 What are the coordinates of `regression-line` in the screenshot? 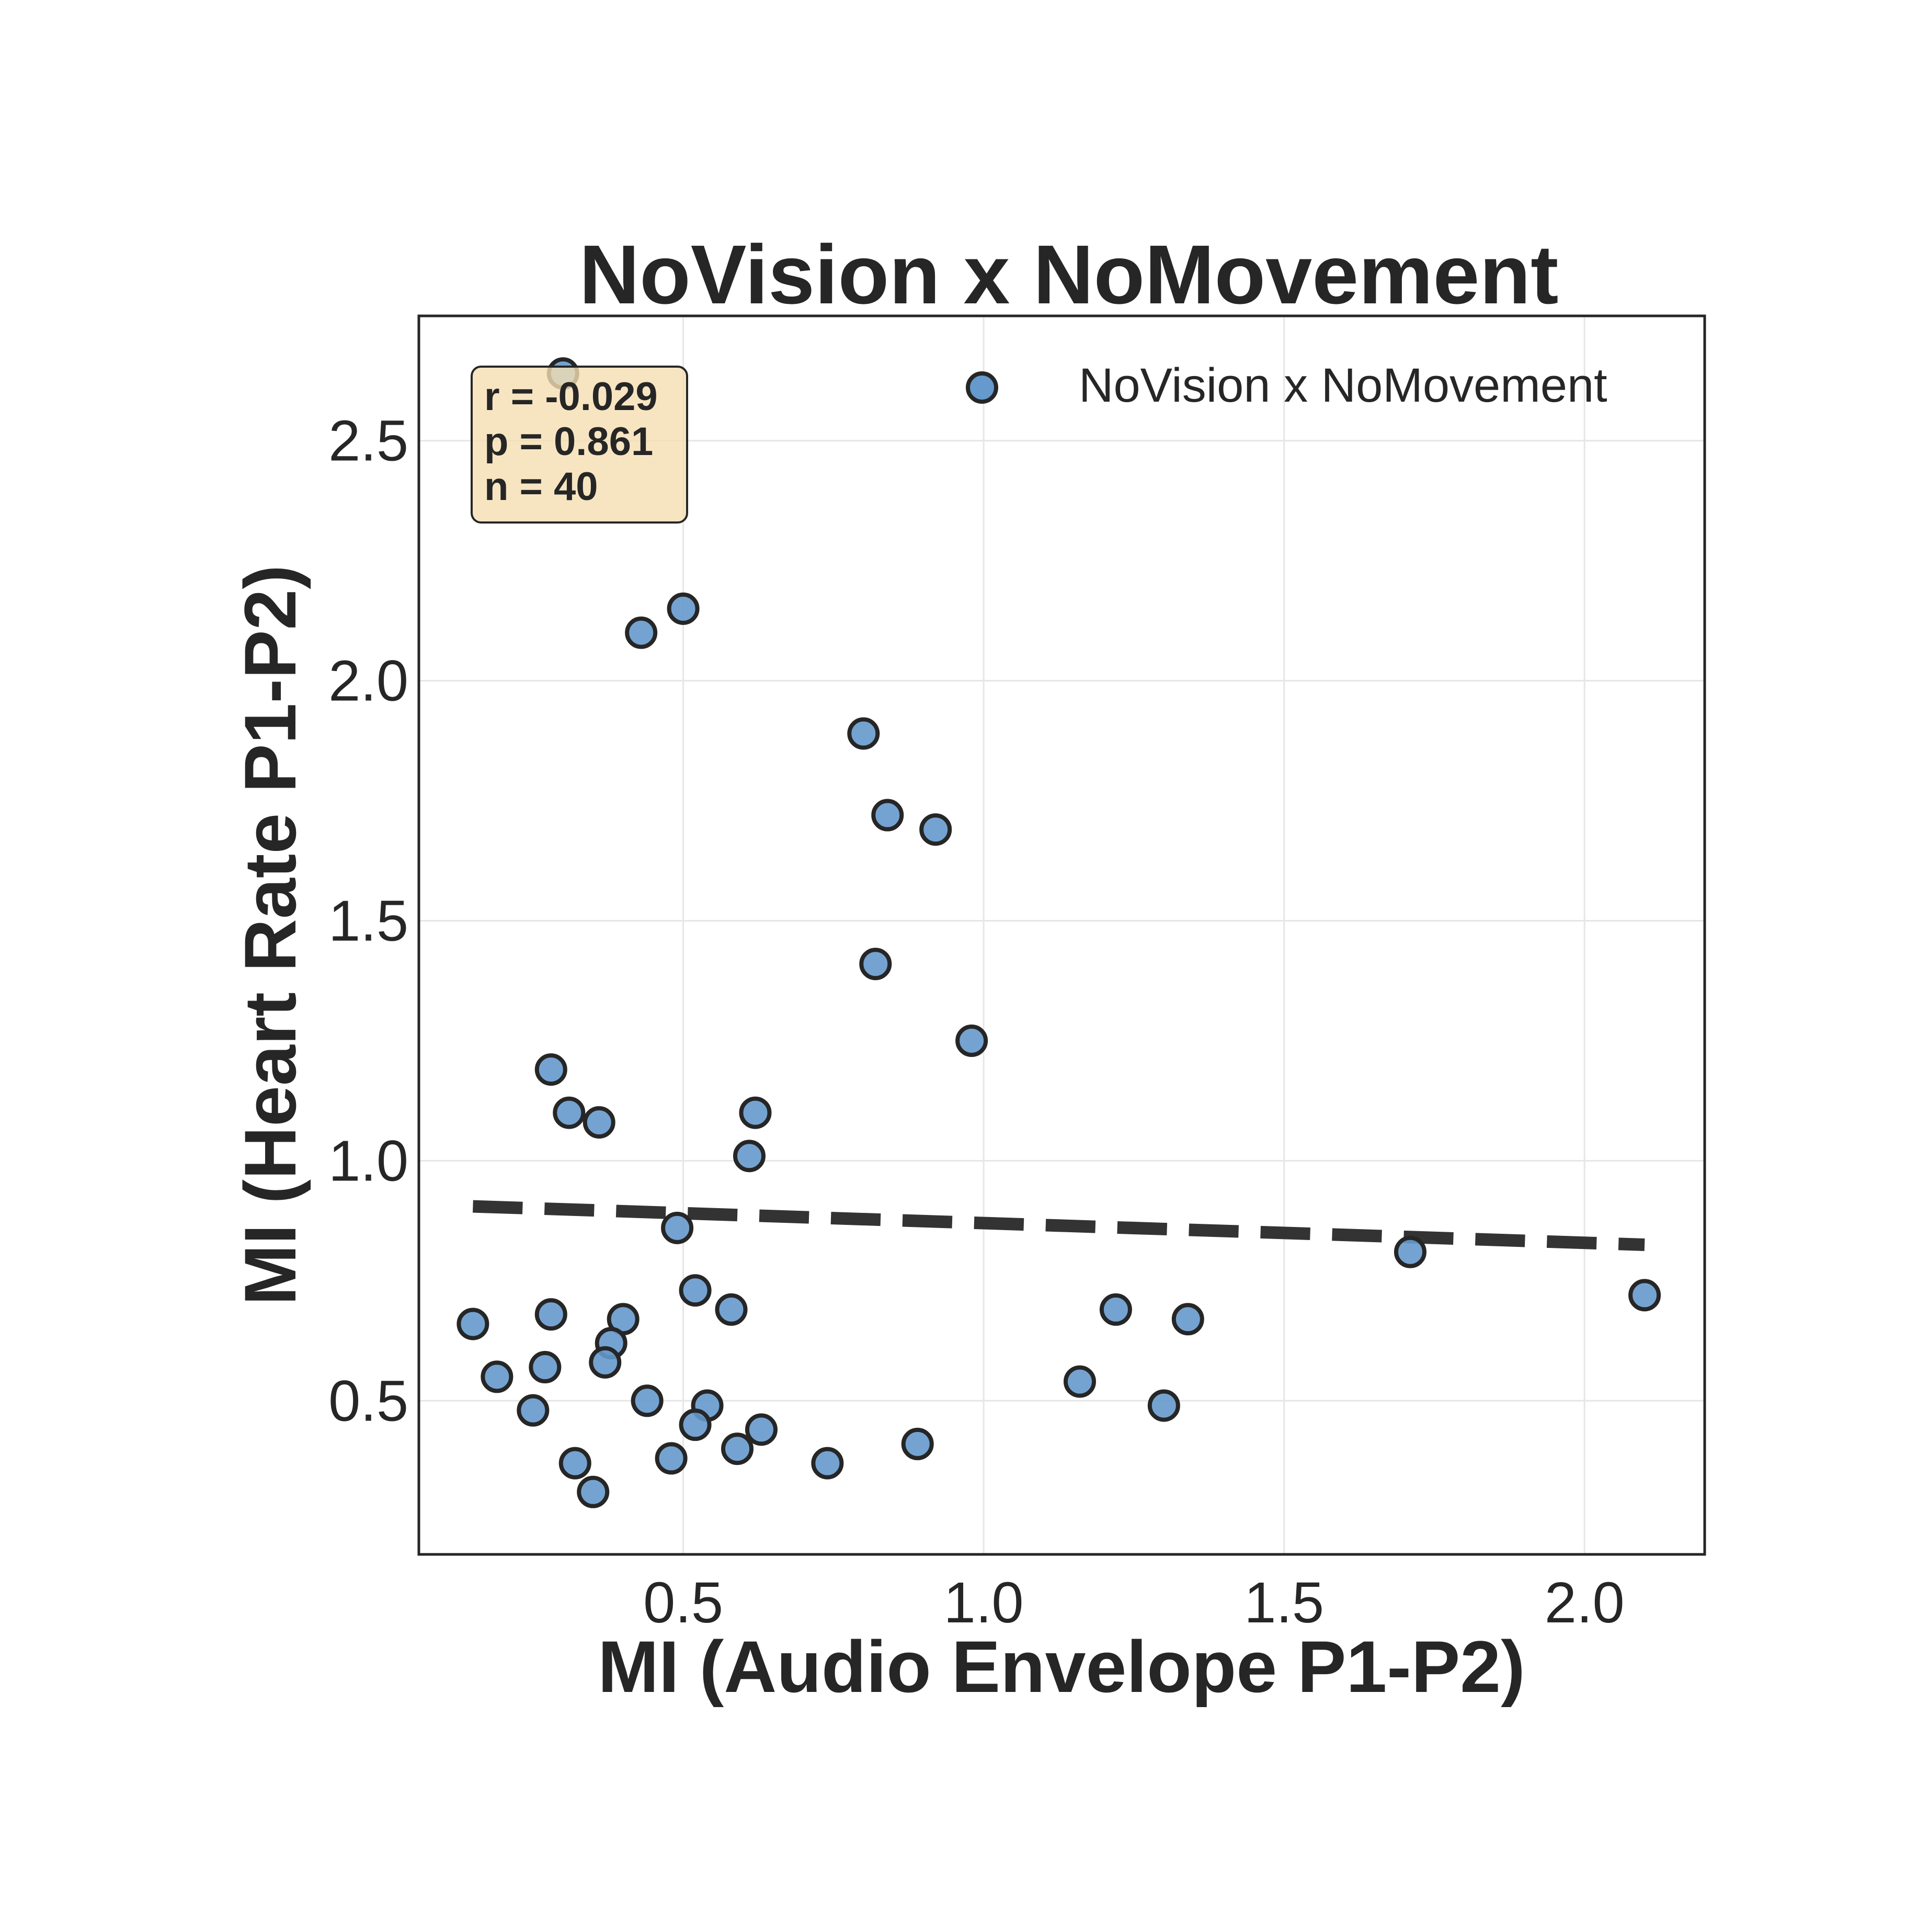 It's located at (1059, 1225).